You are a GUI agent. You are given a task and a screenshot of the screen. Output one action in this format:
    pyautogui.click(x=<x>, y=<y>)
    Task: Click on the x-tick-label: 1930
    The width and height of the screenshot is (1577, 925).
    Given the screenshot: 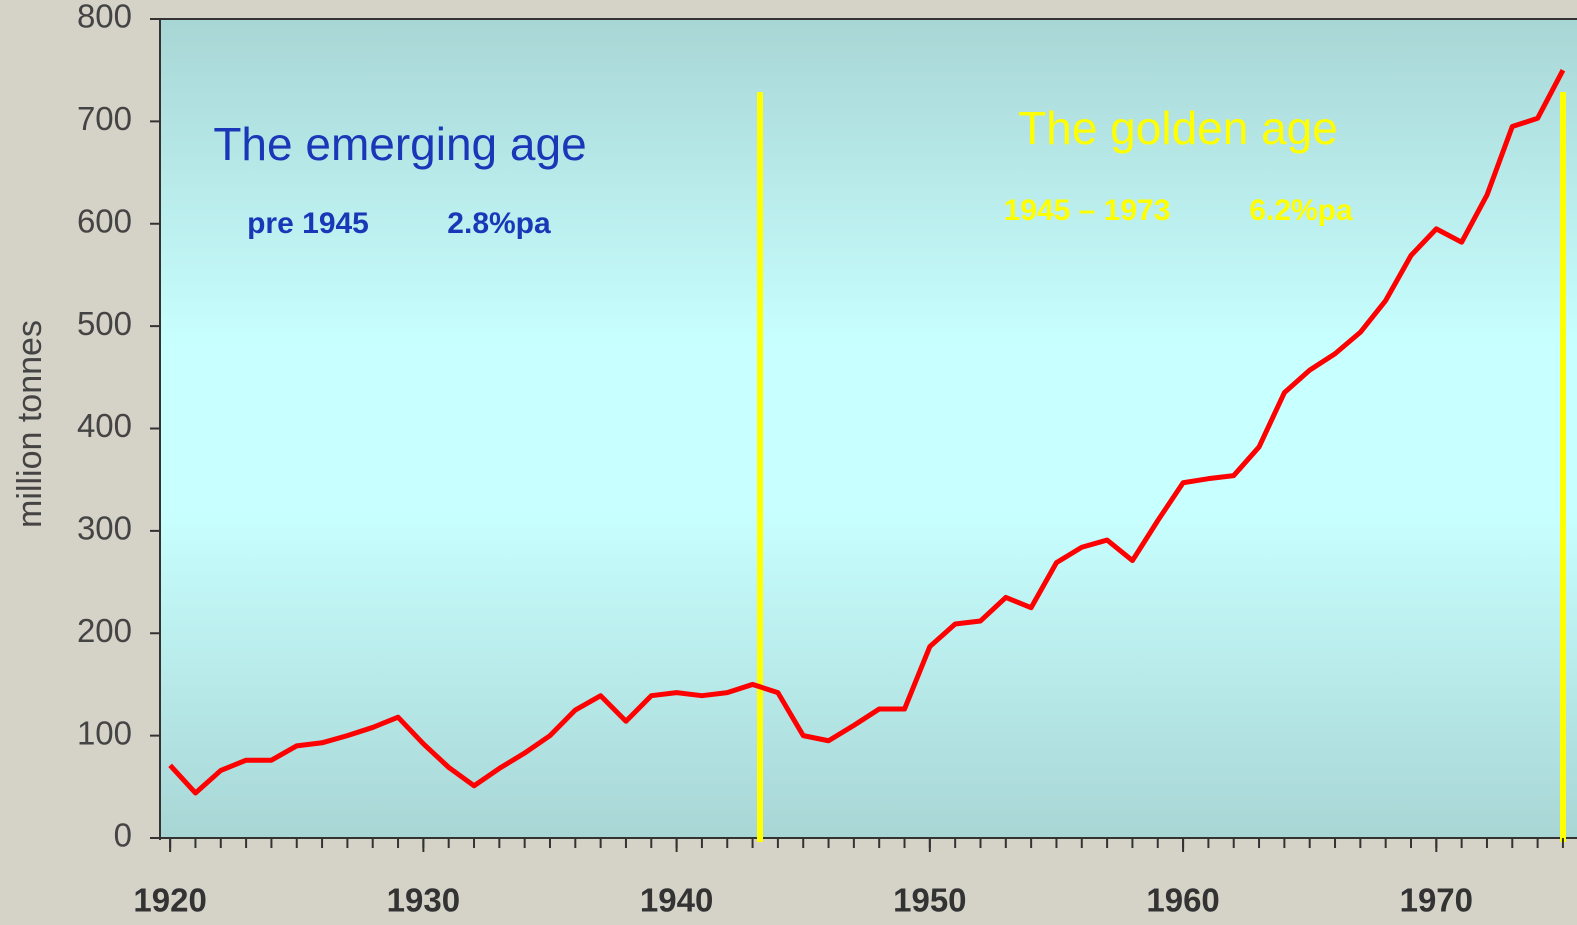 What is the action you would take?
    pyautogui.click(x=423, y=900)
    